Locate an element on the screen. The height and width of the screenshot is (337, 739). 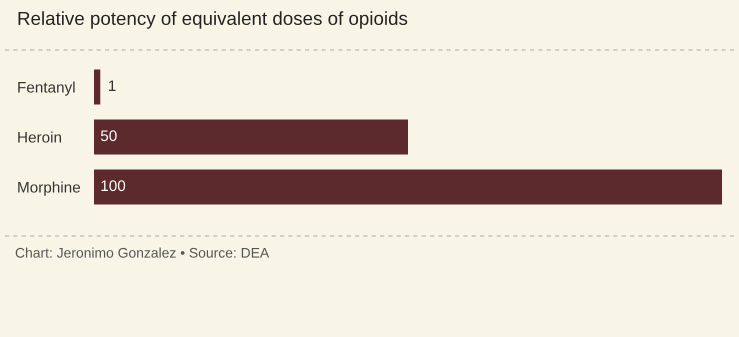
text: Chart: Jeronimo Gonzalez • Source: DEA is located at coordinates (143, 253).